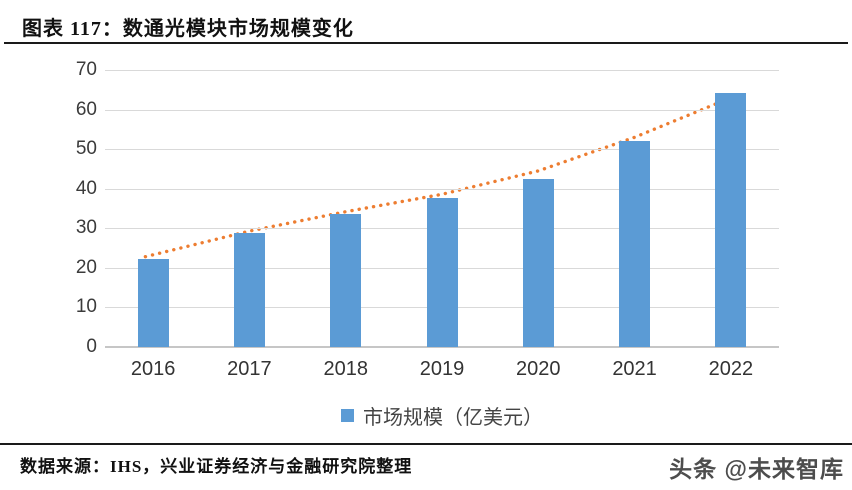 Image resolution: width=852 pixels, height=490 pixels. I want to click on chart-legend: 市场规模（亿美元）, so click(442, 415).